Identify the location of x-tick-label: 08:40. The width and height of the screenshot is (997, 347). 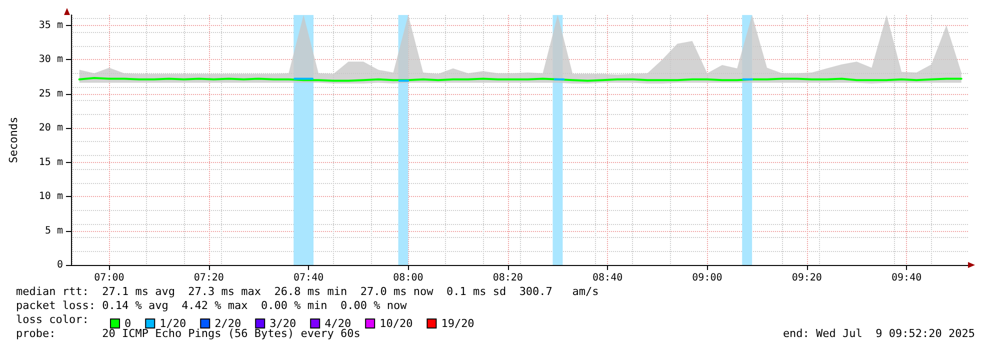
(607, 278).